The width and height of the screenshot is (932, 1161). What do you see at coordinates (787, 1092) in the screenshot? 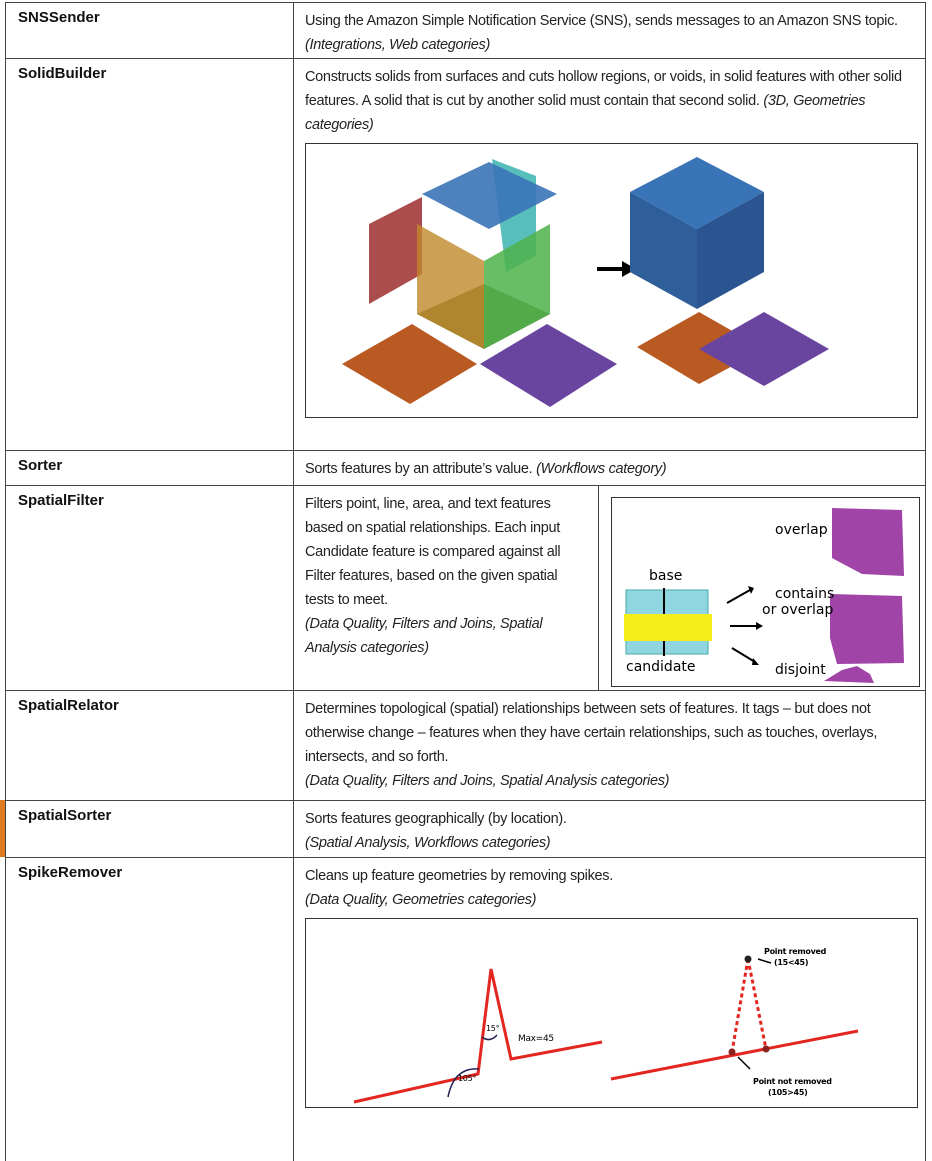
I see `label: (105>45)` at bounding box center [787, 1092].